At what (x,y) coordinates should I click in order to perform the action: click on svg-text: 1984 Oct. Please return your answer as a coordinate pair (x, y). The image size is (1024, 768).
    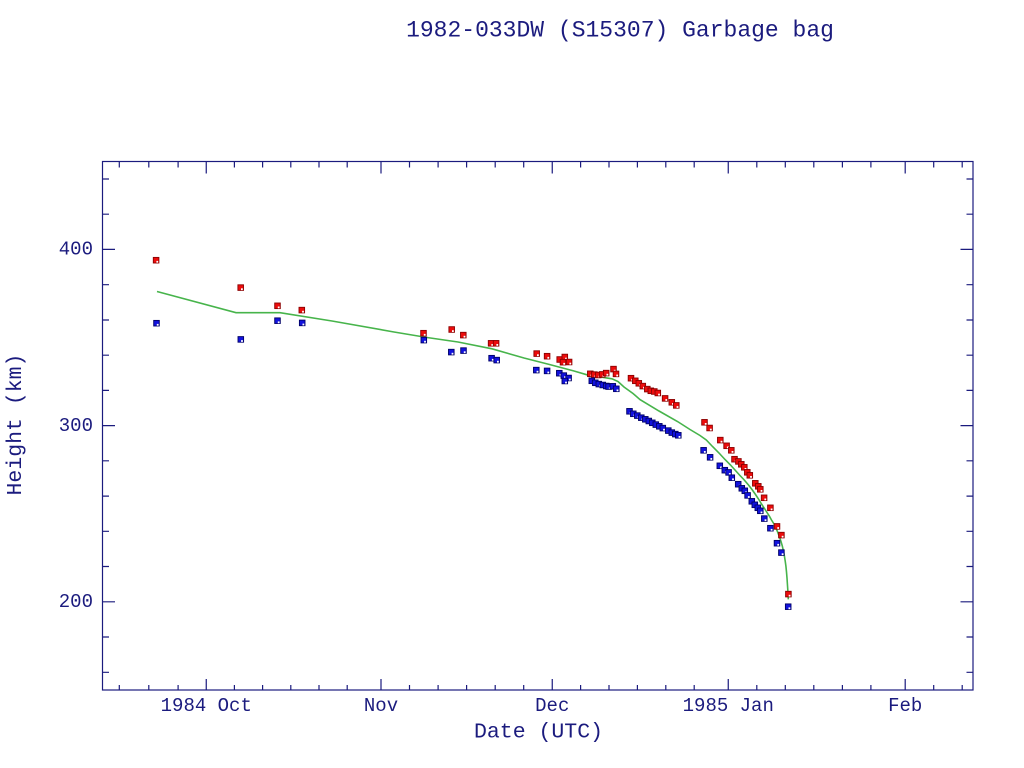
    Looking at the image, I should click on (206, 706).